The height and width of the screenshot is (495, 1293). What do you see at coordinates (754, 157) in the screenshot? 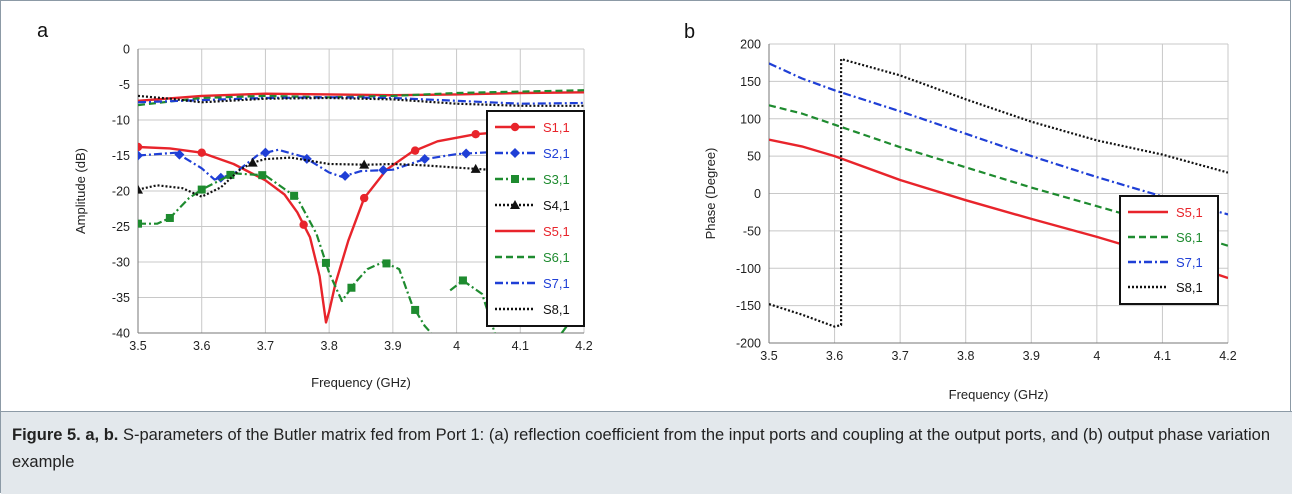
I see `y-tick-label: 50` at bounding box center [754, 157].